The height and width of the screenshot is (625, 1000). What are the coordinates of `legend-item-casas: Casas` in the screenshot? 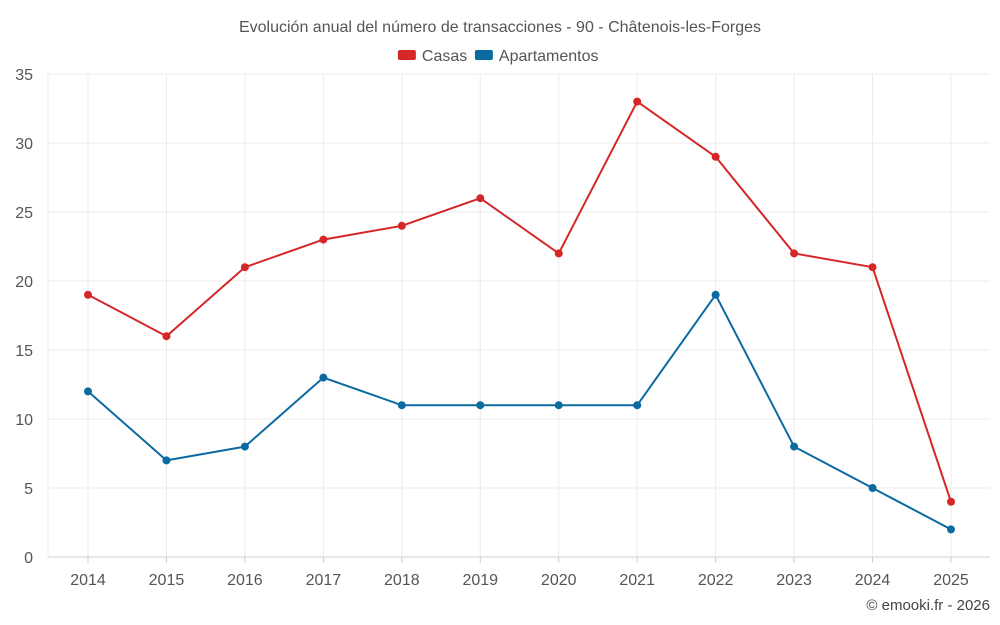 It's located at (432, 56).